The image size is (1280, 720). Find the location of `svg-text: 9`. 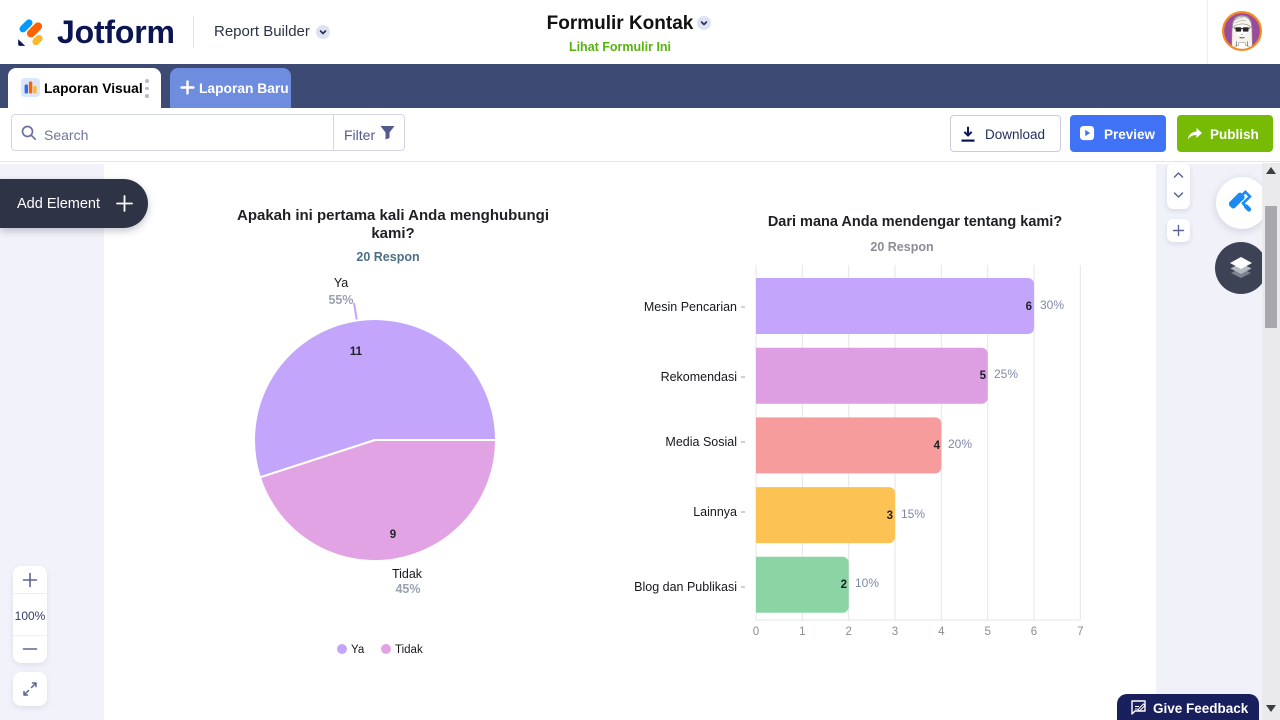

svg-text: 9 is located at coordinates (393, 535).